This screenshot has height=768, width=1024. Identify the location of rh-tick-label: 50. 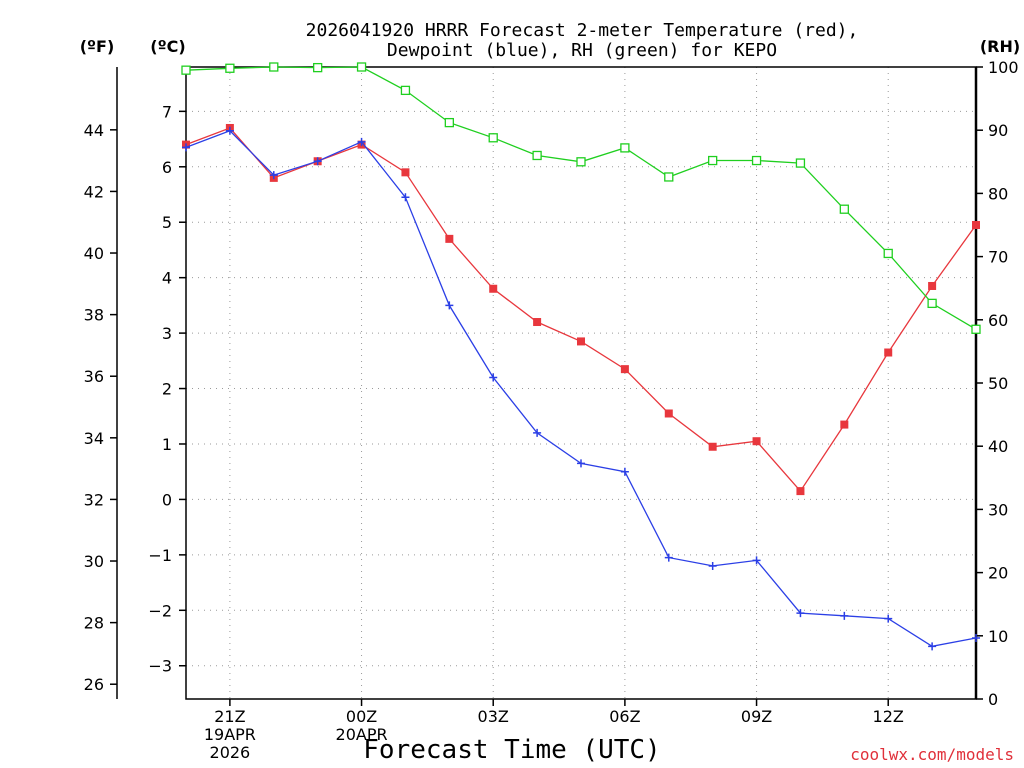
(998, 383).